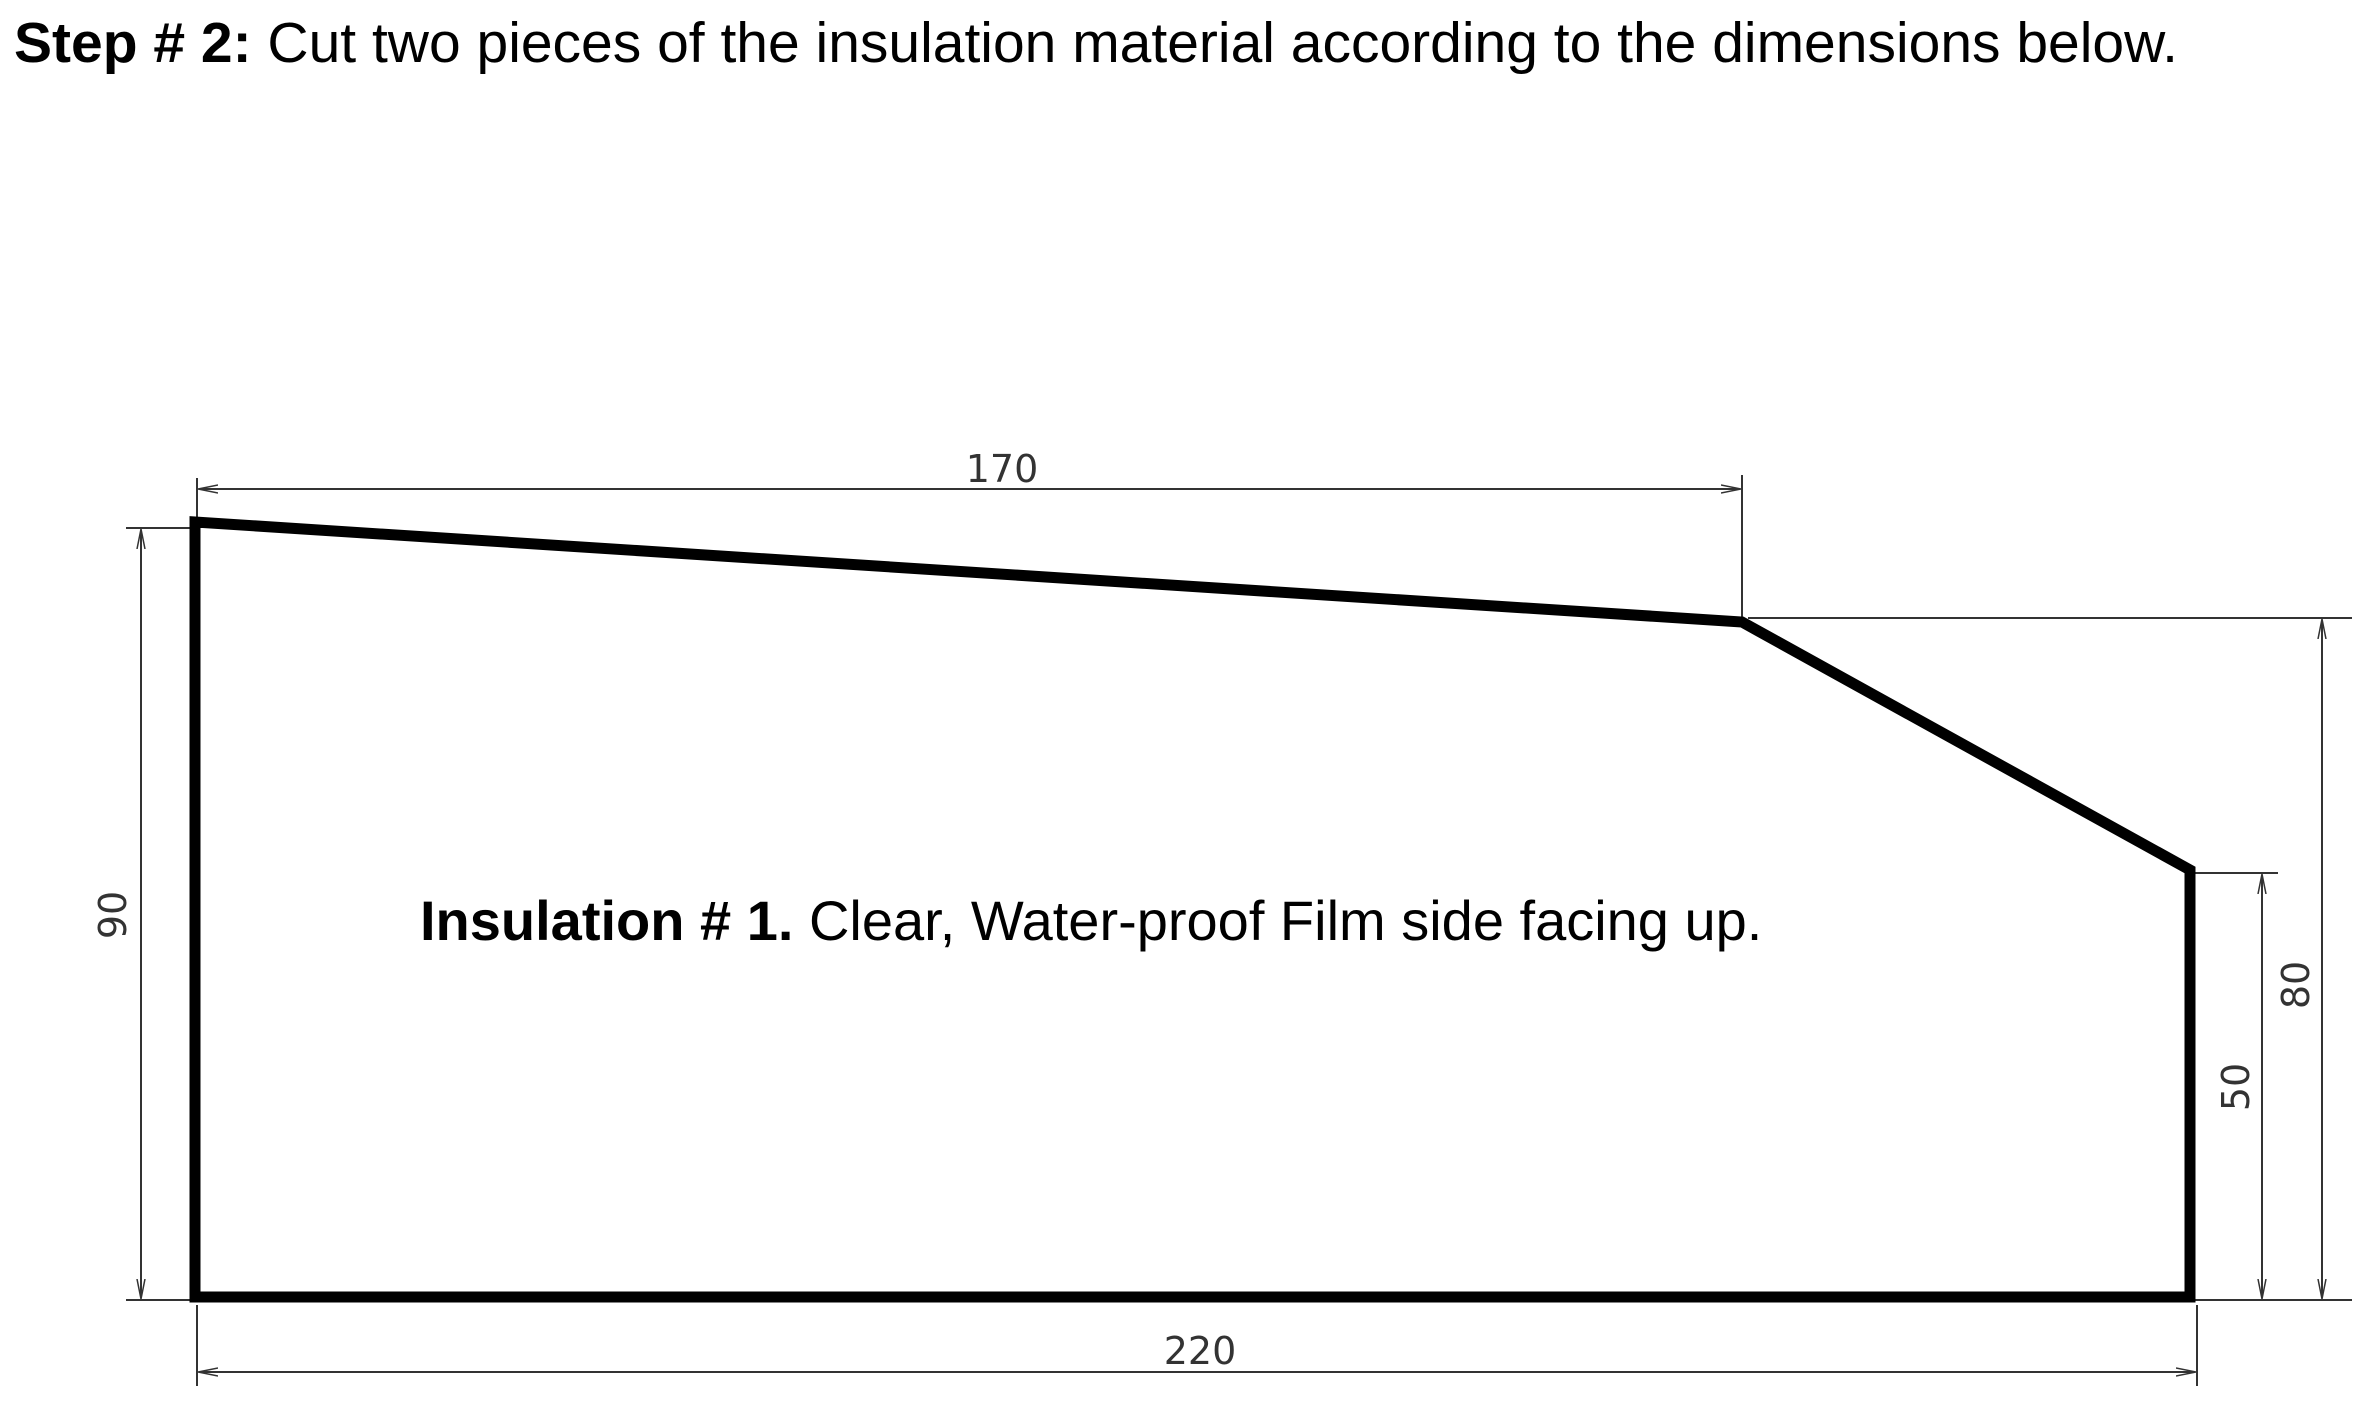  Describe the element at coordinates (606, 920) in the screenshot. I see `piece-label-bold: Insulation # 1.` at that location.